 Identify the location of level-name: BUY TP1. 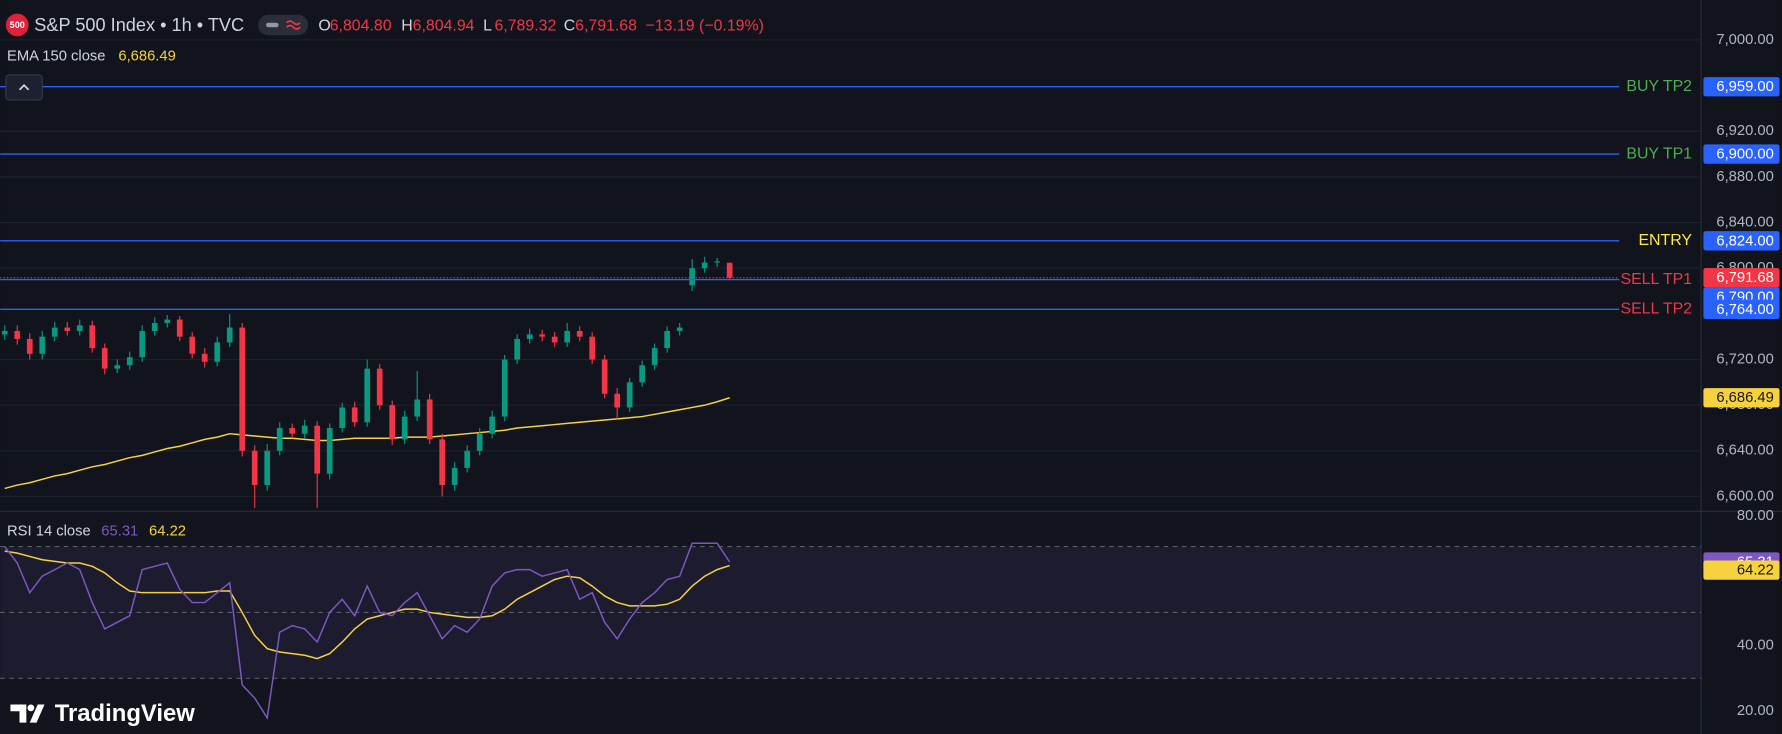
(1659, 153).